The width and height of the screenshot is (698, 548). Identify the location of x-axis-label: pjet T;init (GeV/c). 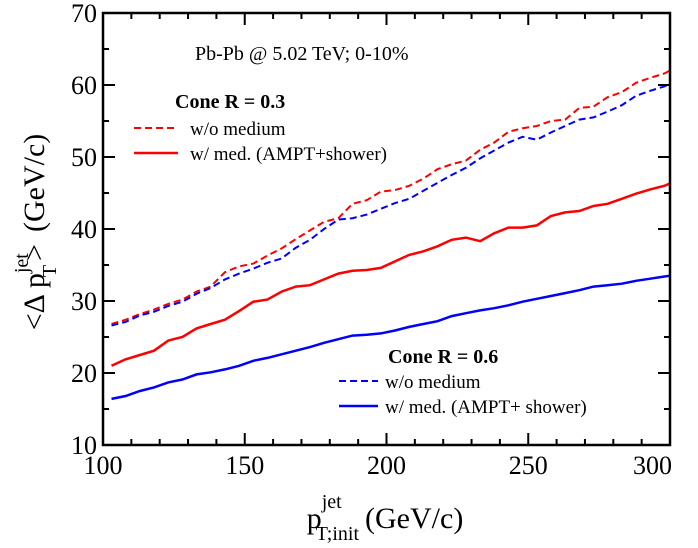
(385, 518).